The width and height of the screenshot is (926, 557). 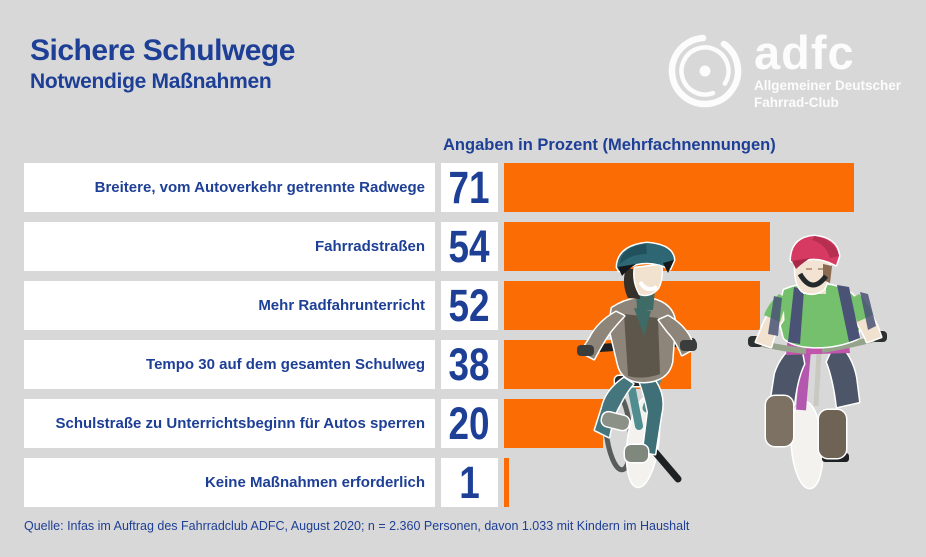 What do you see at coordinates (817, 362) in the screenshot?
I see `cyclist-right-child` at bounding box center [817, 362].